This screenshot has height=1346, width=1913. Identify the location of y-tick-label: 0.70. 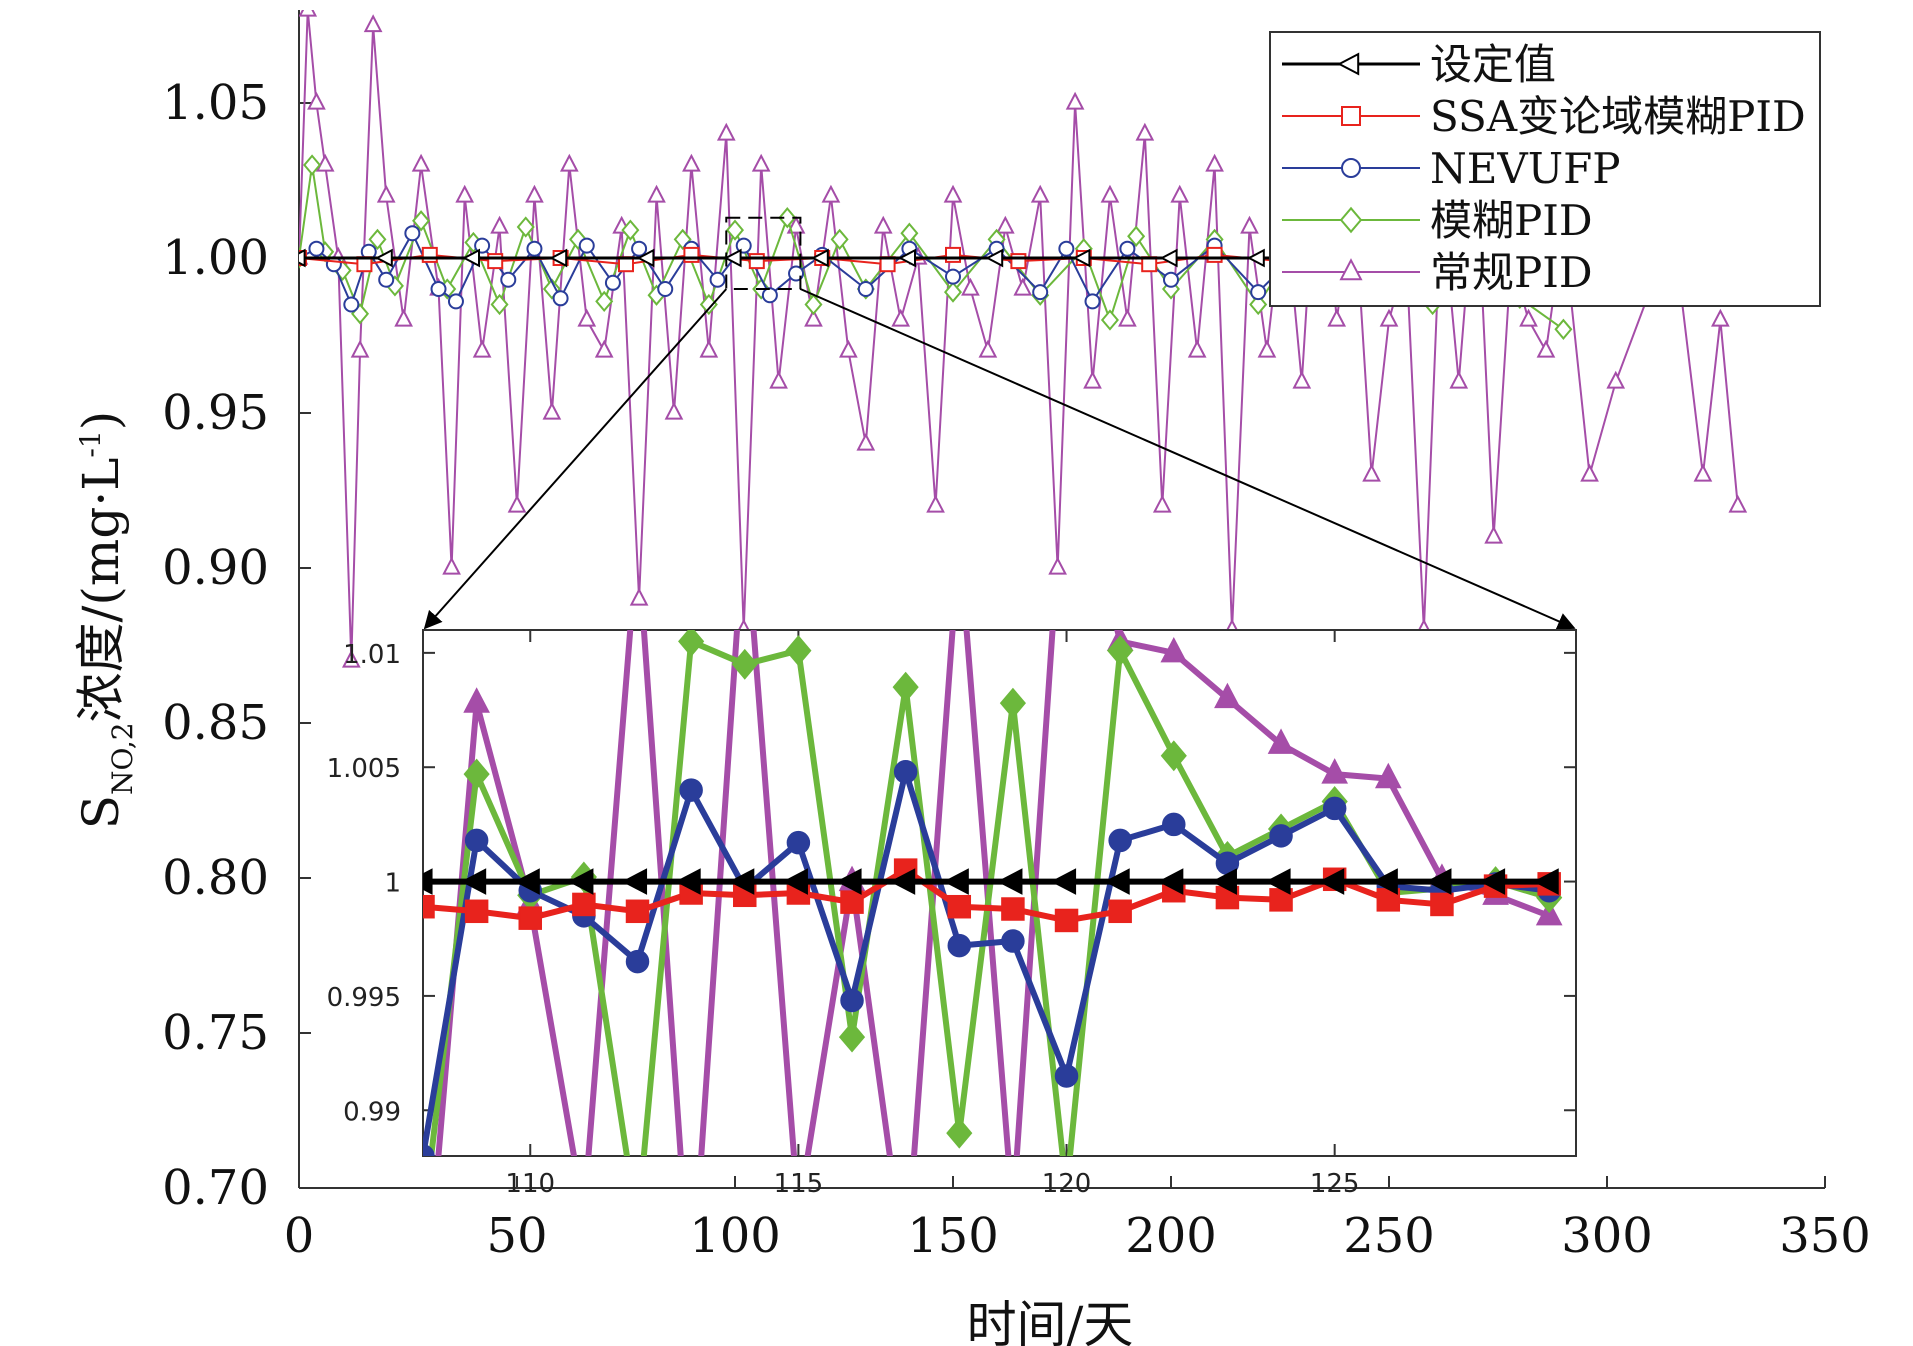
(215, 1188).